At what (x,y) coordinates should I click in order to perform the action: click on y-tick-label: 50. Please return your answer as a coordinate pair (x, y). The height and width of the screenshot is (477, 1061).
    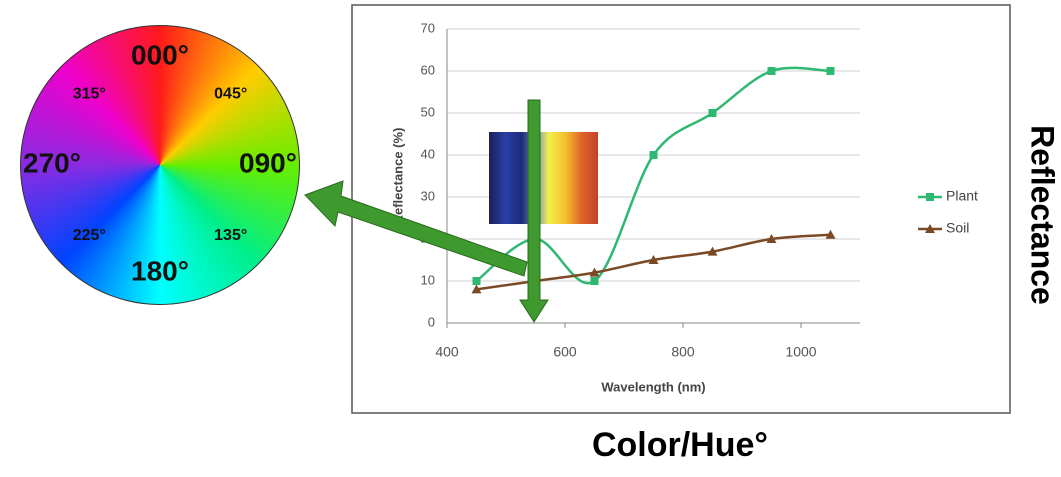
    Looking at the image, I should click on (428, 111).